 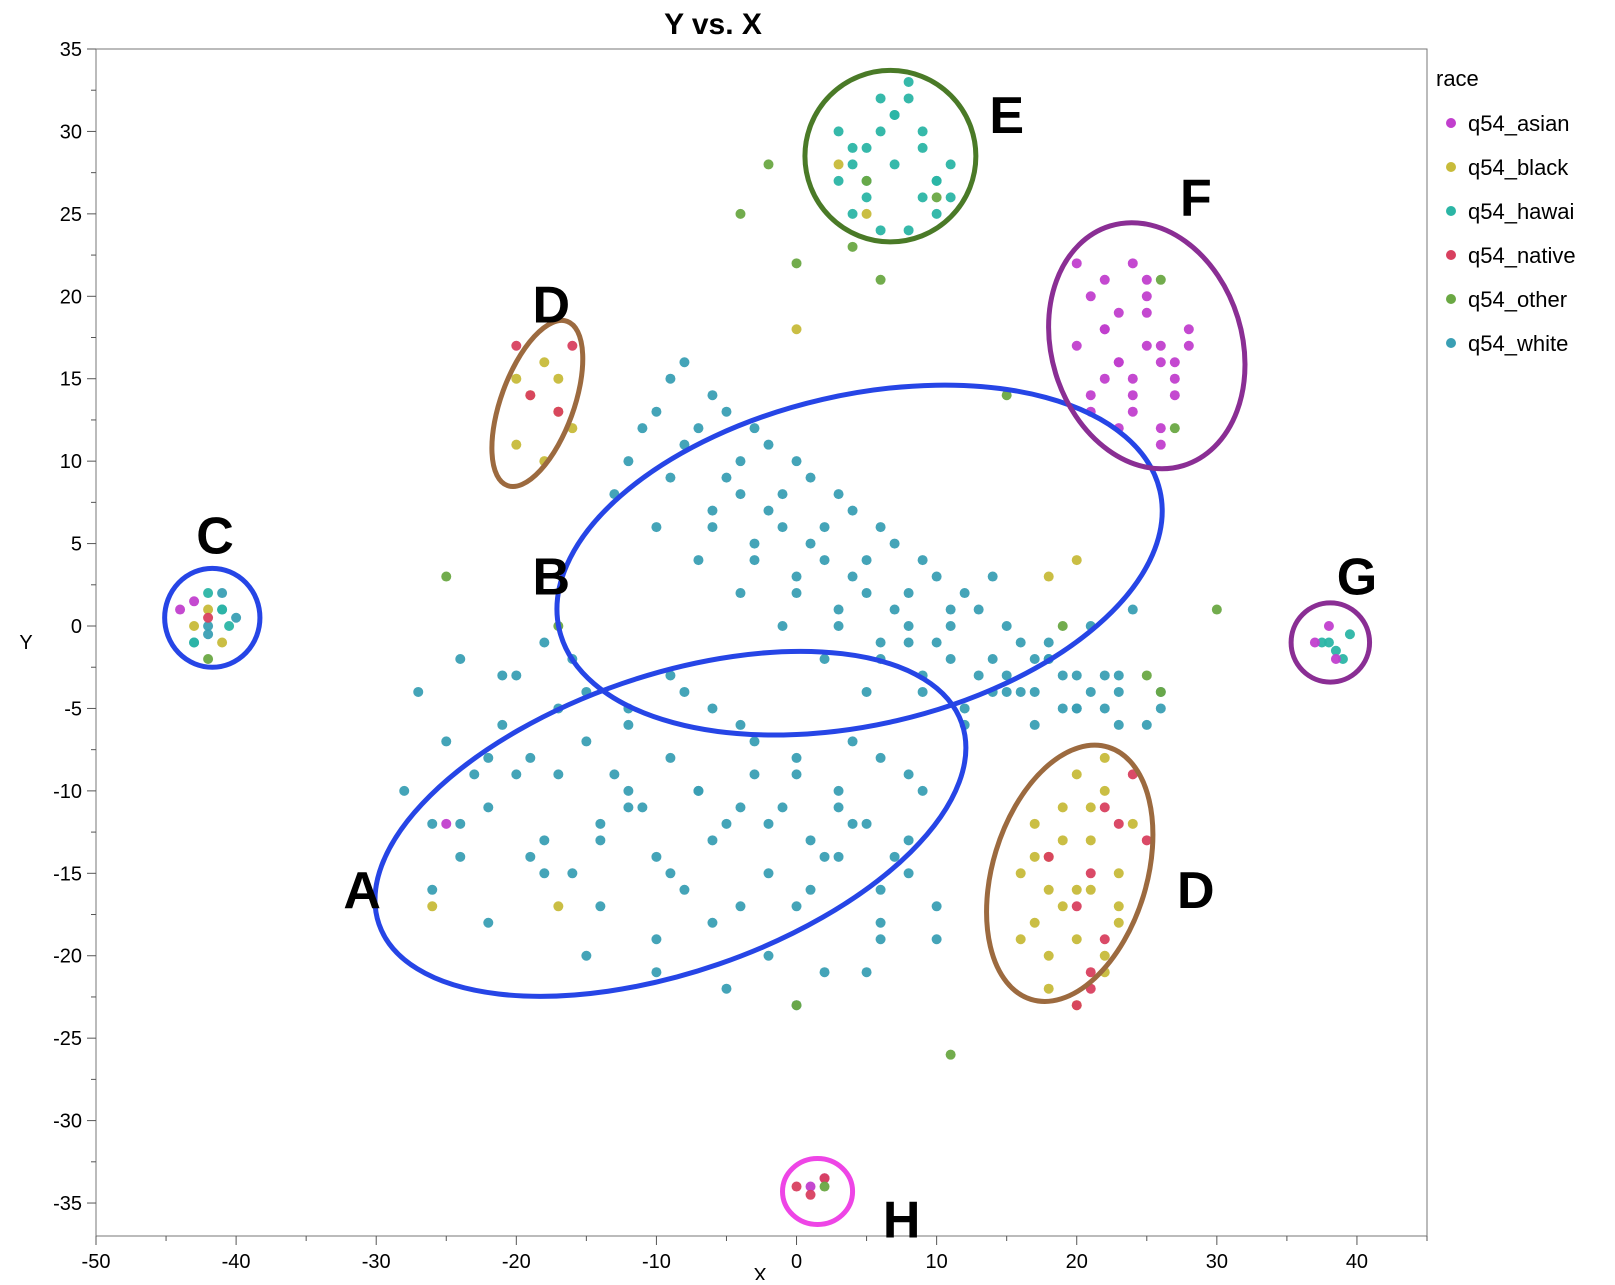 I want to click on y-tick-label: -35, so click(x=67, y=1204).